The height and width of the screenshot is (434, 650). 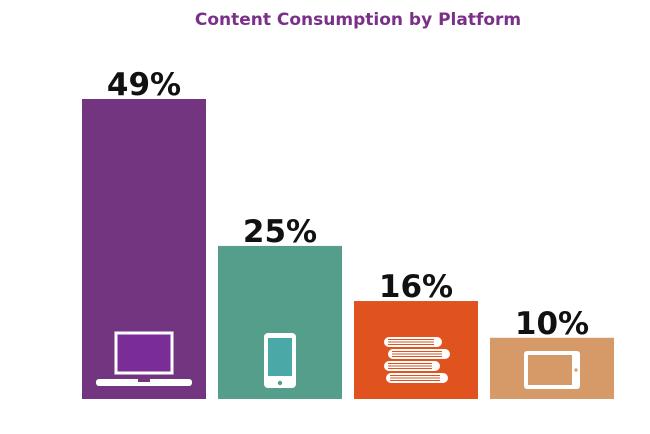 What do you see at coordinates (280, 232) in the screenshot?
I see `bar-value-label: 25%` at bounding box center [280, 232].